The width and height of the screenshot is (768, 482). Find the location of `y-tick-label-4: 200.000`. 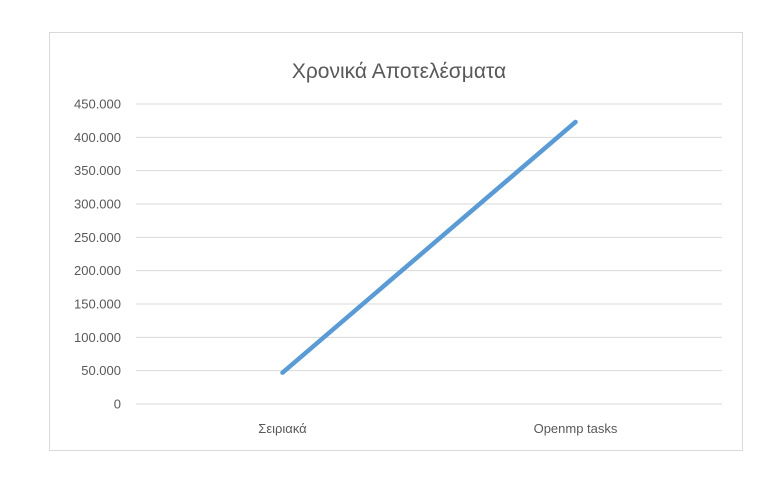

y-tick-label-4: 200.000 is located at coordinates (97, 270).